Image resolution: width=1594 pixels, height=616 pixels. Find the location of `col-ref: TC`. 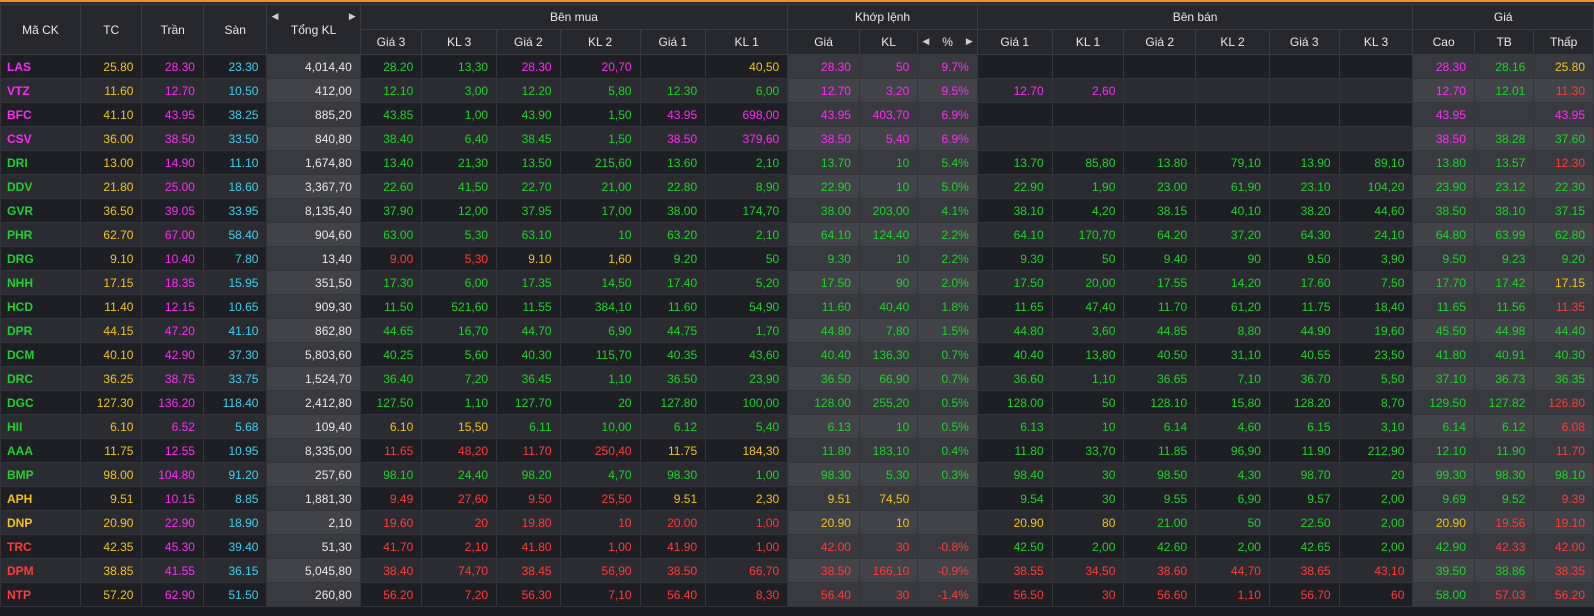

col-ref: TC is located at coordinates (111, 29).